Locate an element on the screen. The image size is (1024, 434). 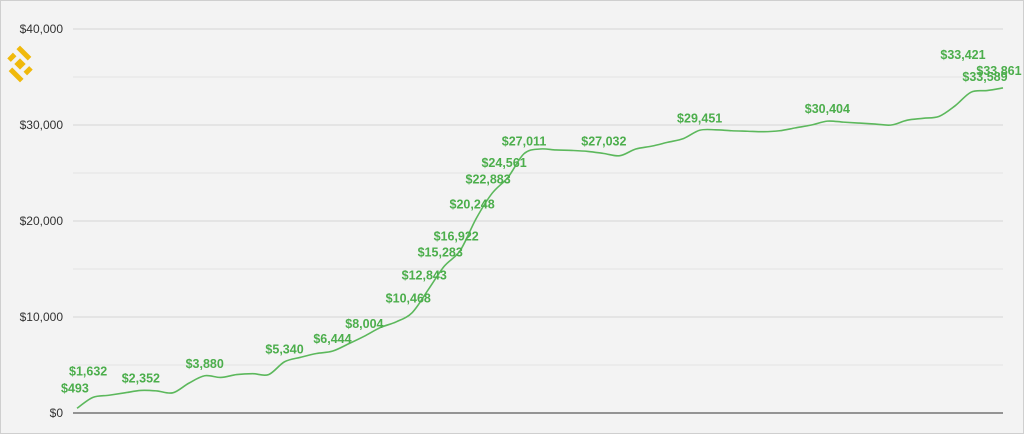
data-label: $33,421 is located at coordinates (962, 55).